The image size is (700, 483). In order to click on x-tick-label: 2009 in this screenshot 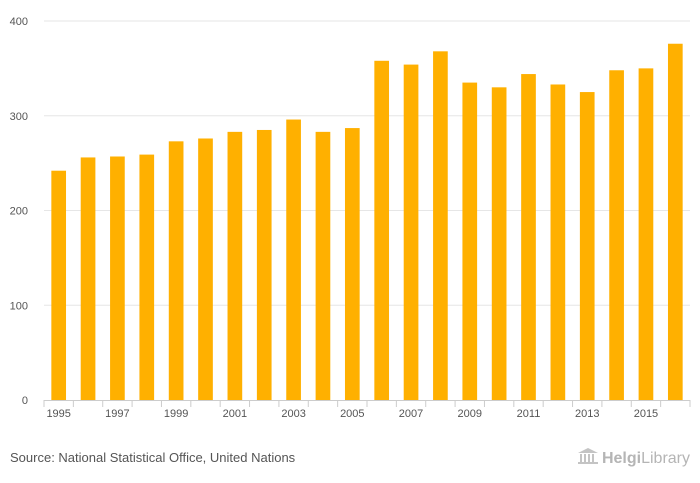, I will do `click(470, 414)`.